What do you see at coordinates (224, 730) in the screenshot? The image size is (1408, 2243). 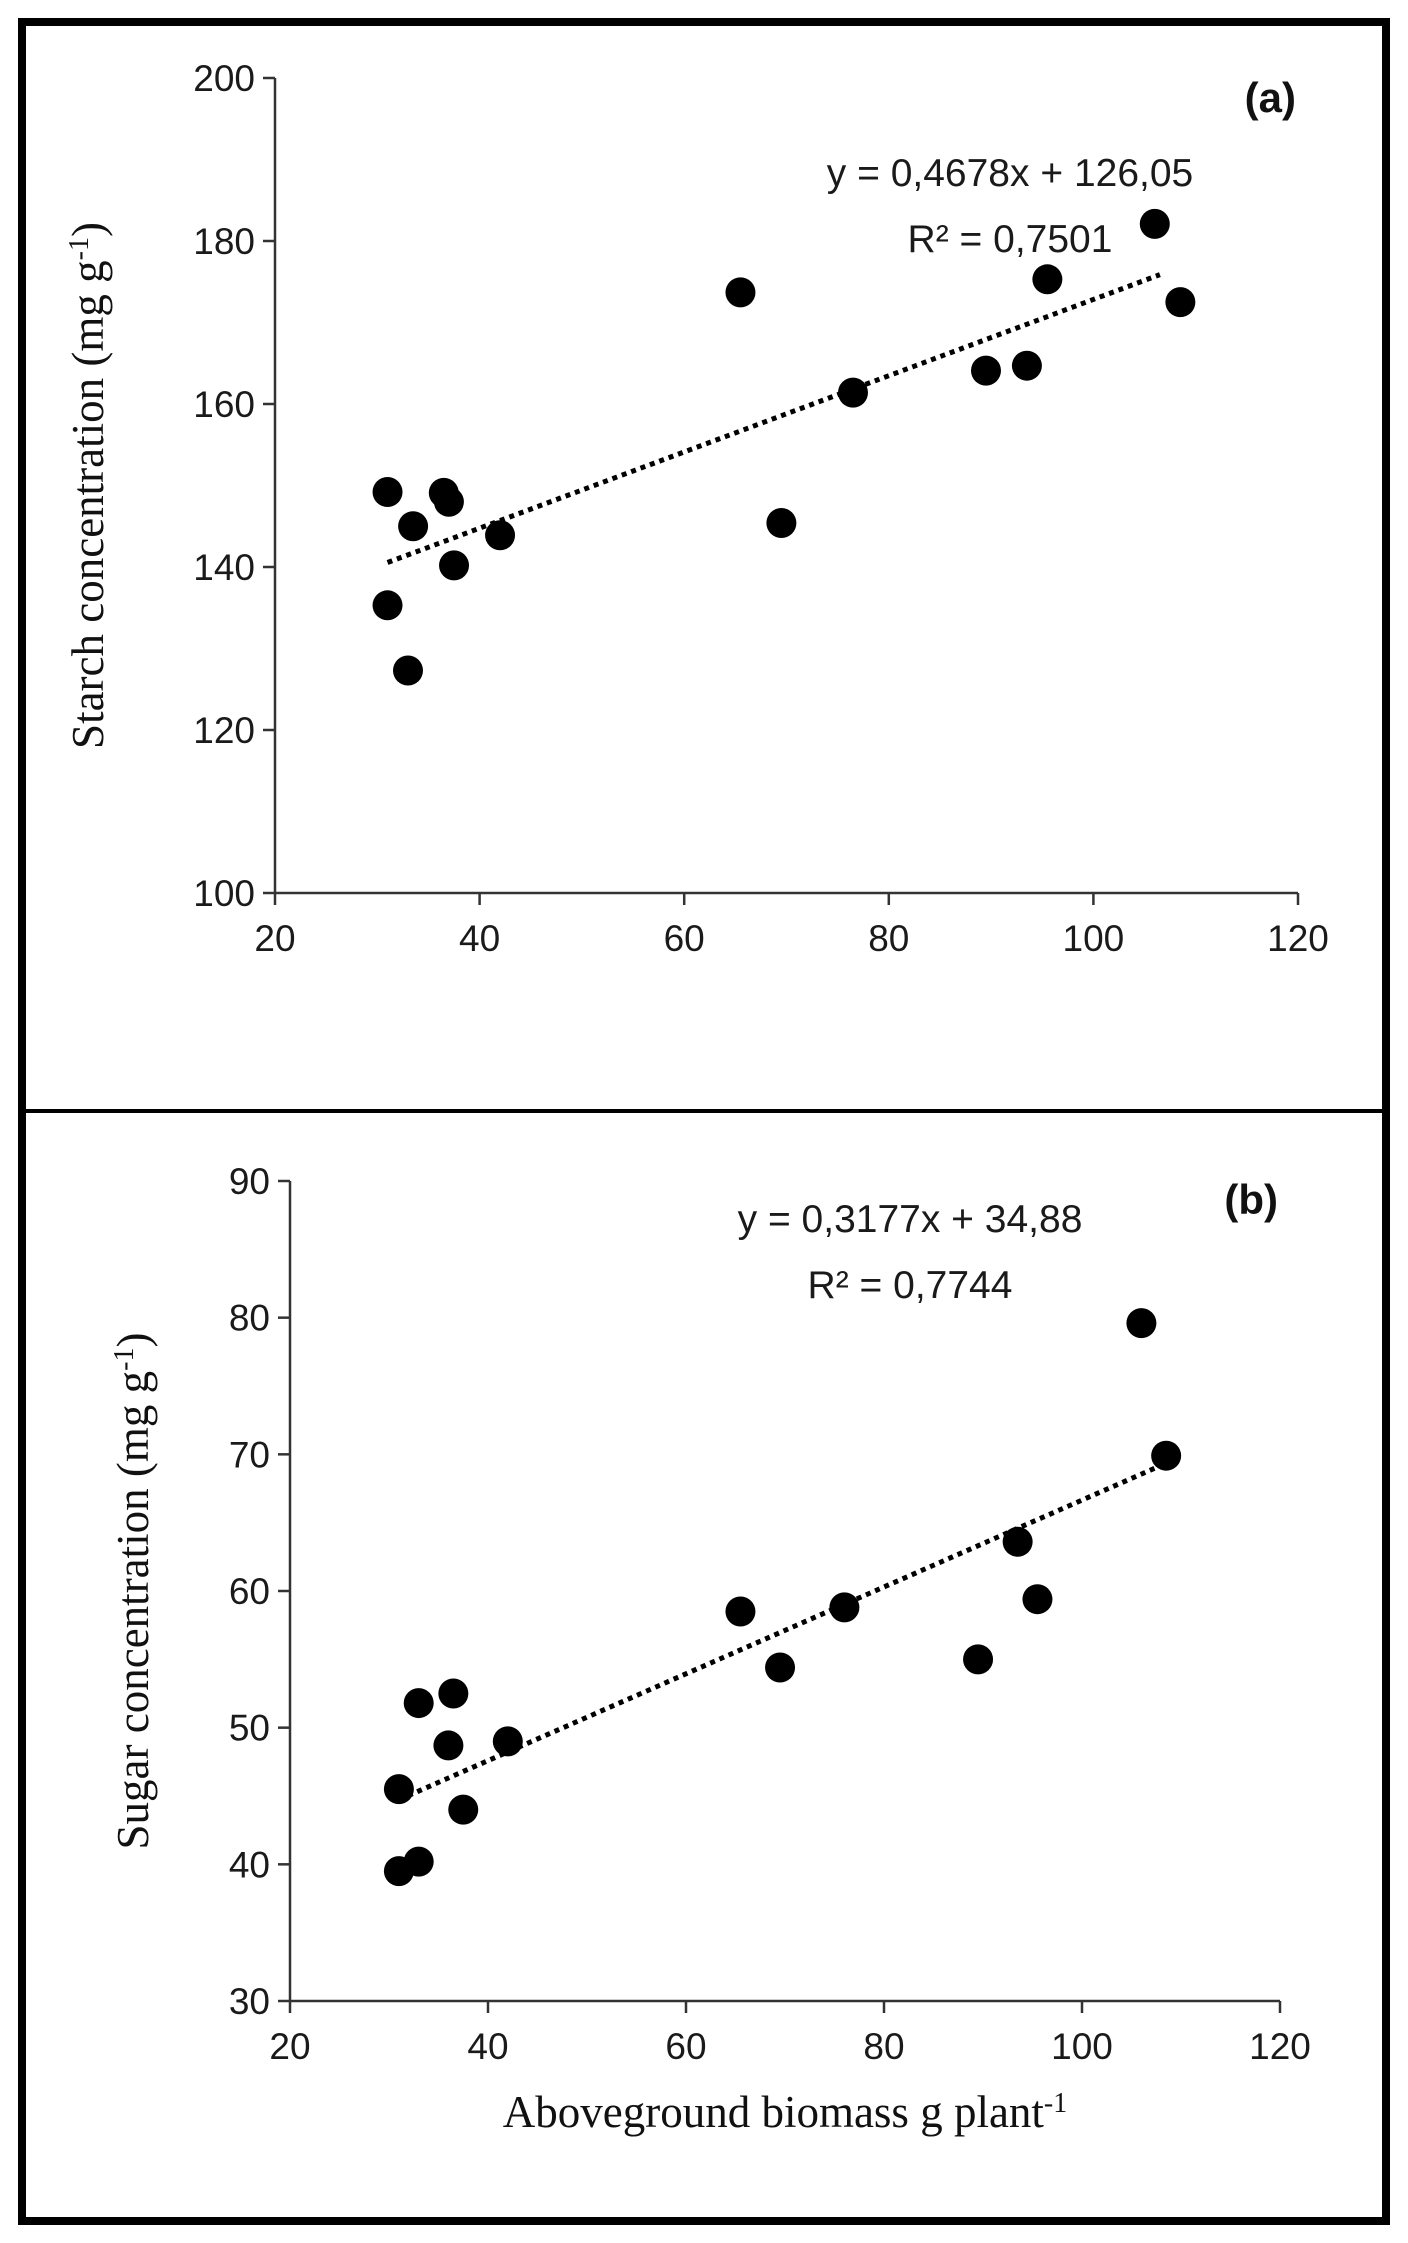 I see `y-tick-label: 120` at bounding box center [224, 730].